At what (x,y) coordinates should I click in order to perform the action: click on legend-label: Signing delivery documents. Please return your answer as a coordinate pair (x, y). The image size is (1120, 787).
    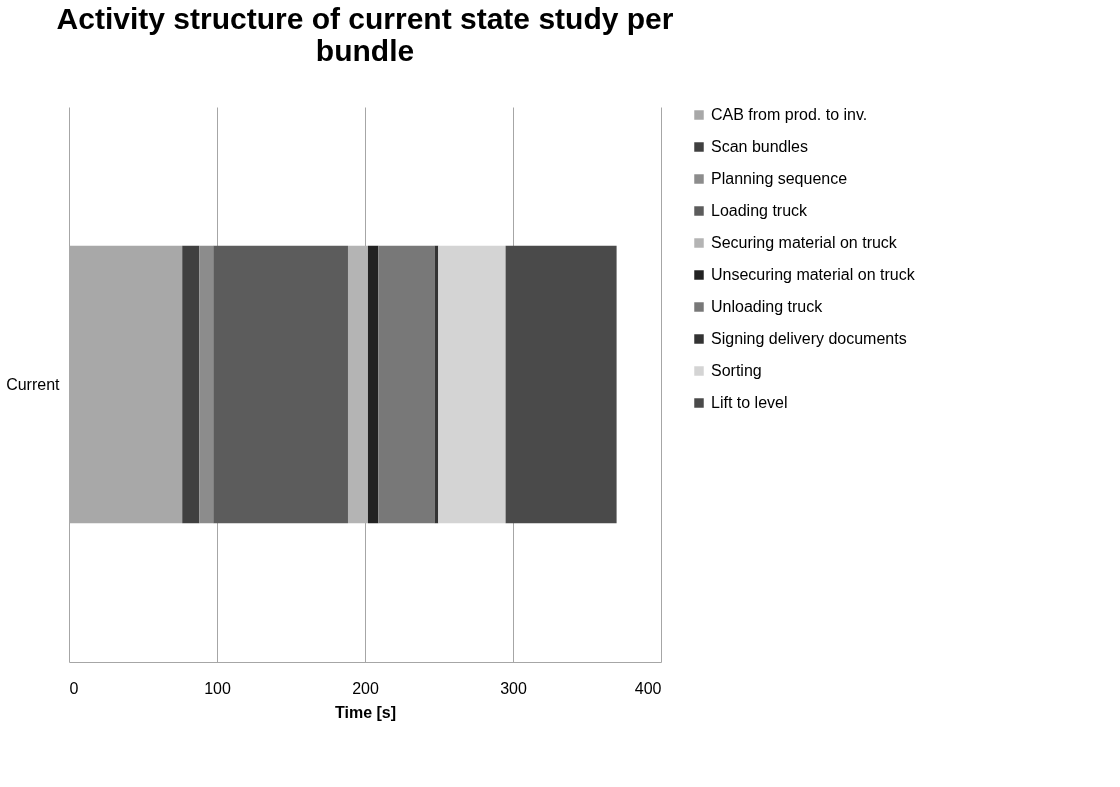
    Looking at the image, I should click on (809, 338).